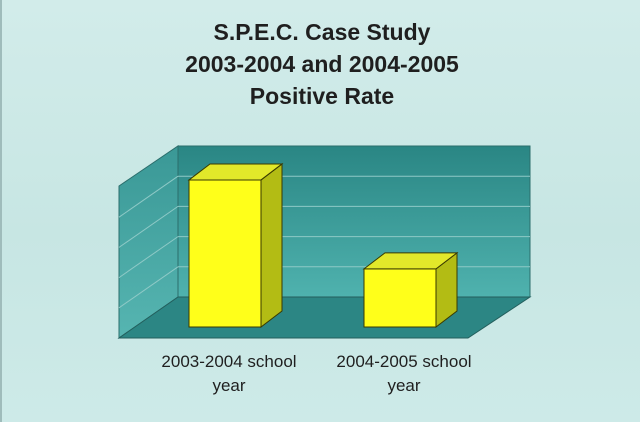  Describe the element at coordinates (322, 32) in the screenshot. I see `chart-title-line-1: S.P.E.C. Case Study` at that location.